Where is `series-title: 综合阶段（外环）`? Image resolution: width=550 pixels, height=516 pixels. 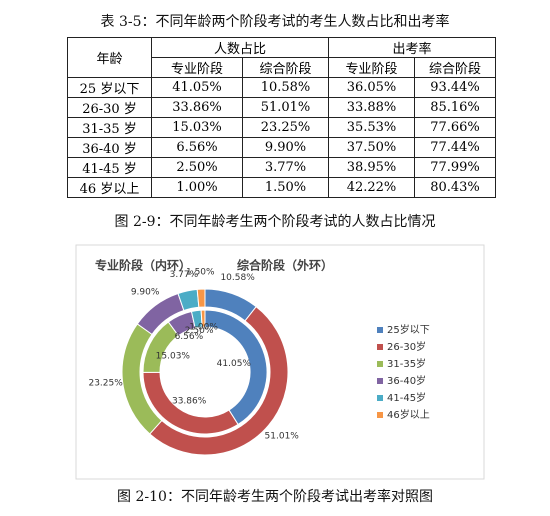 series-title: 综合阶段（外环） is located at coordinates (285, 265).